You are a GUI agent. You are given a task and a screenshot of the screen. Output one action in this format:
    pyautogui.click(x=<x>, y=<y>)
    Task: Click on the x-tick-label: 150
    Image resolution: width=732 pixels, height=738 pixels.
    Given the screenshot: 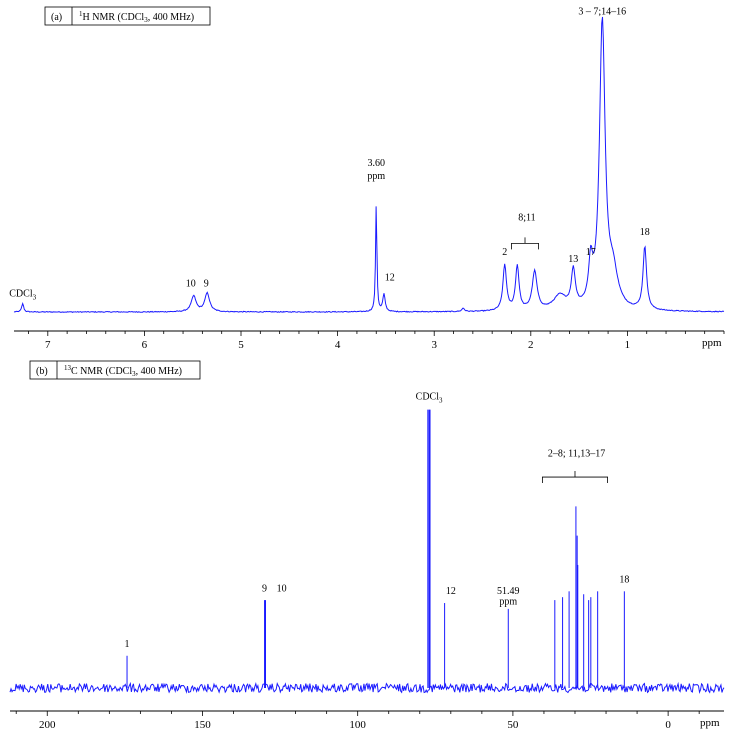 What is the action you would take?
    pyautogui.click(x=202, y=725)
    